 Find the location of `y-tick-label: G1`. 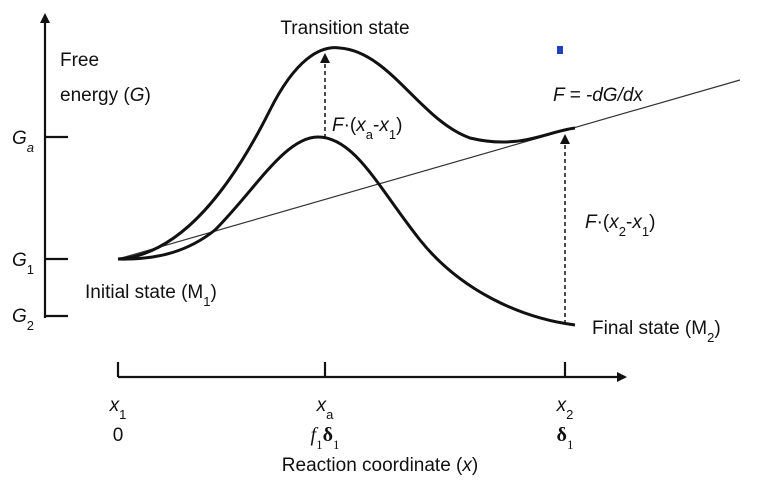

y-tick-label: G1 is located at coordinates (23, 263).